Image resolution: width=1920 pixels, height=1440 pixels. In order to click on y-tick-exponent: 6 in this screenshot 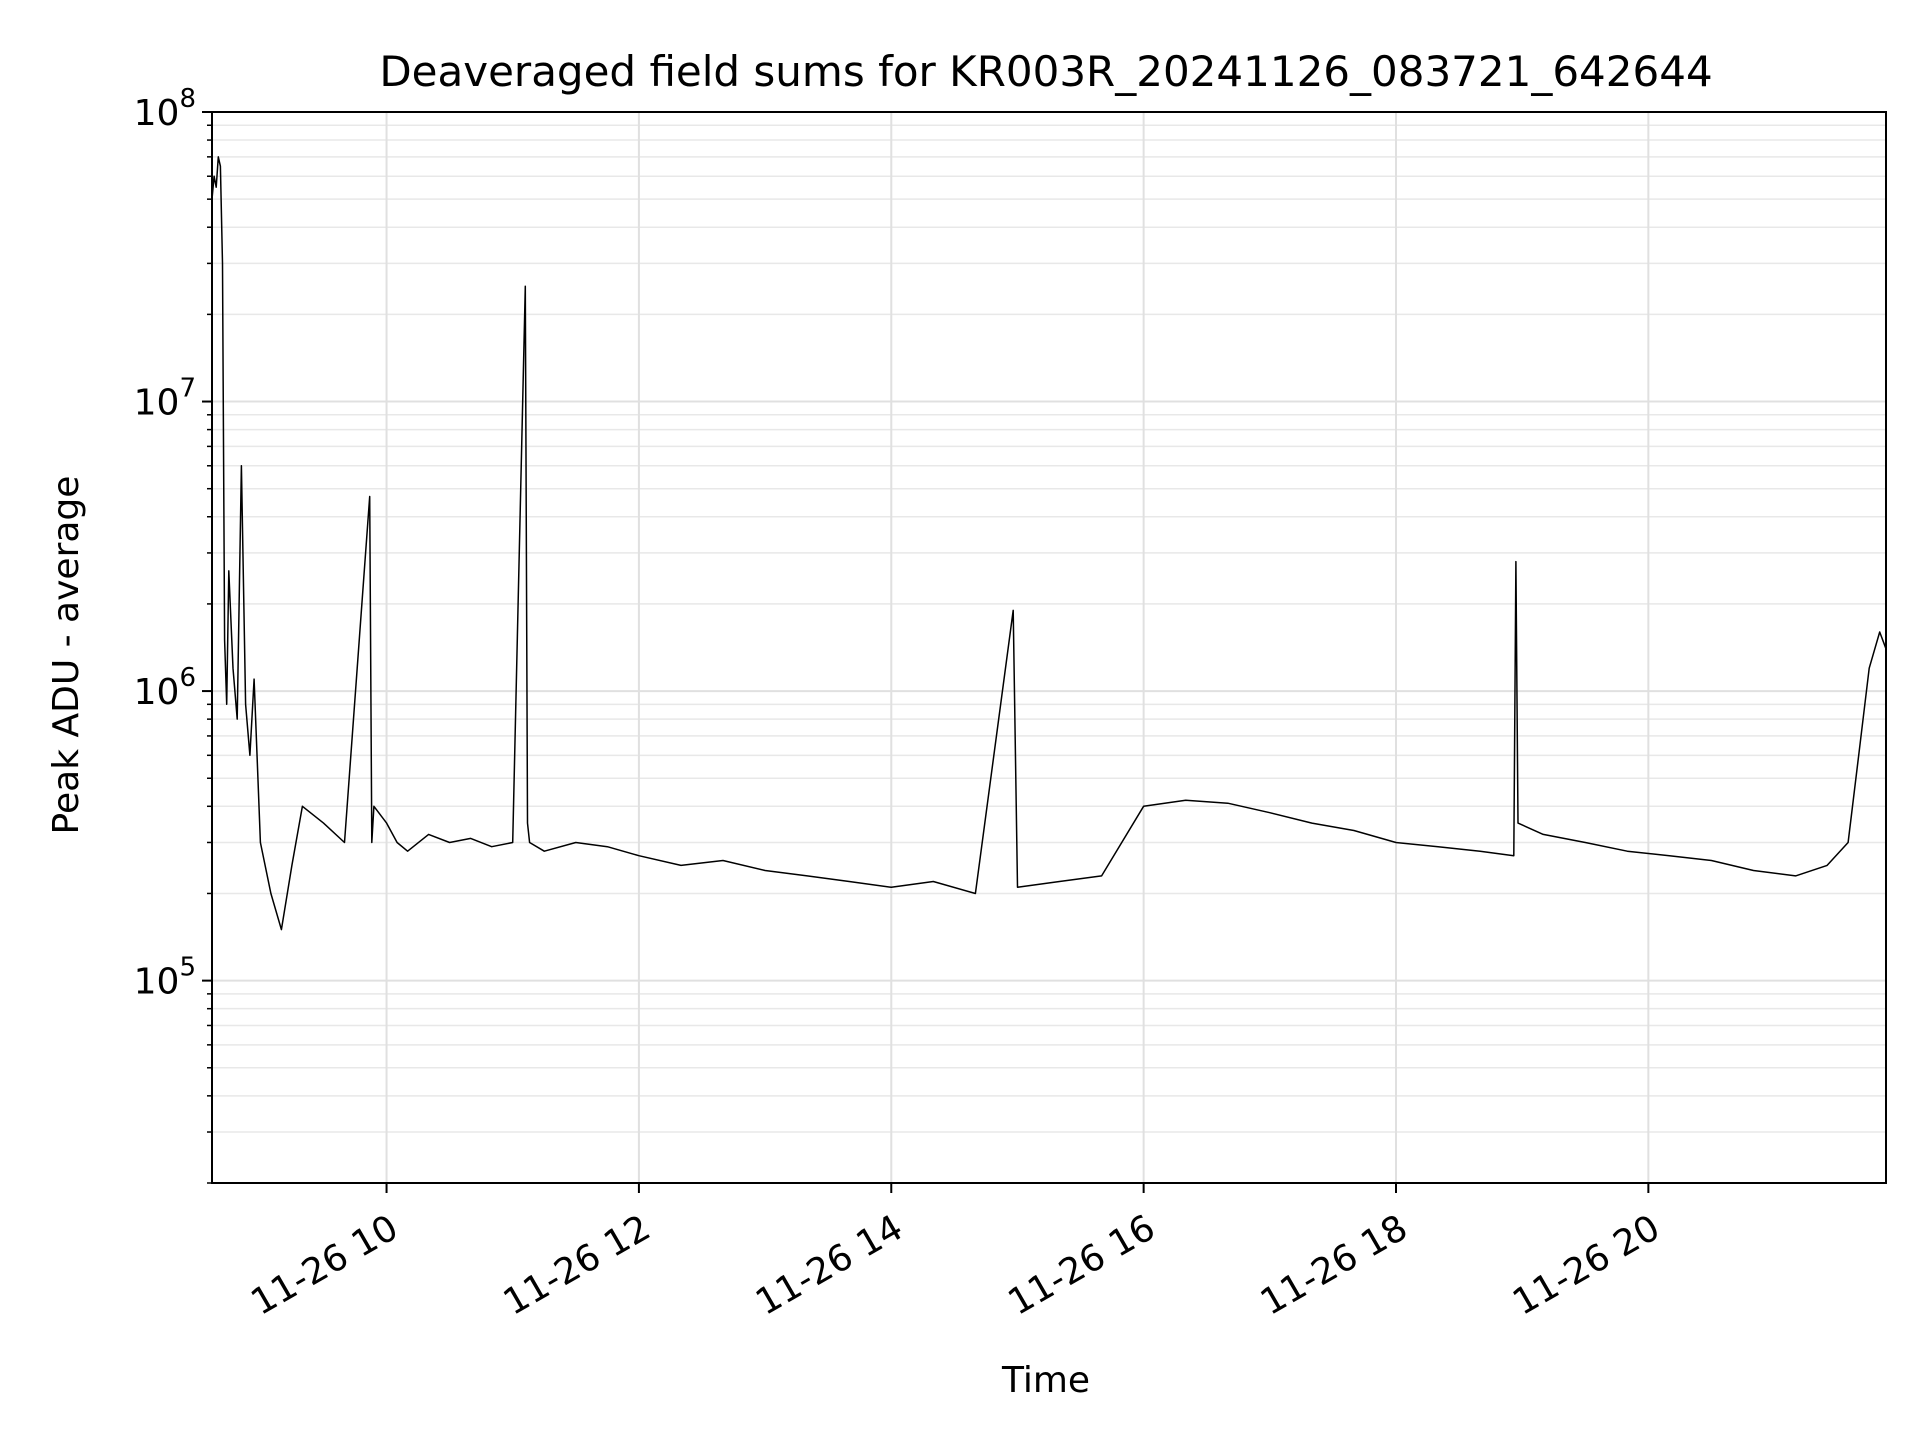, I will do `click(187, 678)`.